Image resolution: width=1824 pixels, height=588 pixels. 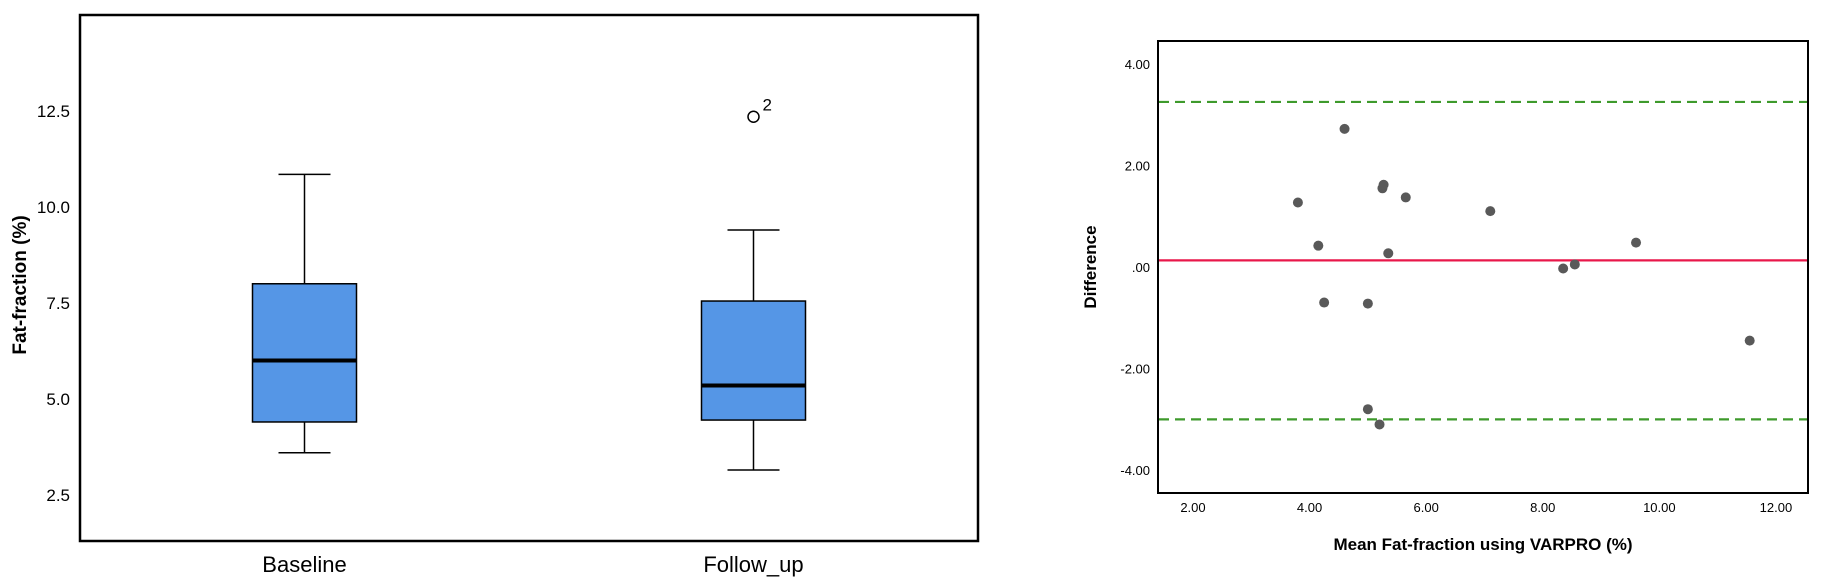 What do you see at coordinates (53, 207) in the screenshot?
I see `box-y-tick-label: 10.0` at bounding box center [53, 207].